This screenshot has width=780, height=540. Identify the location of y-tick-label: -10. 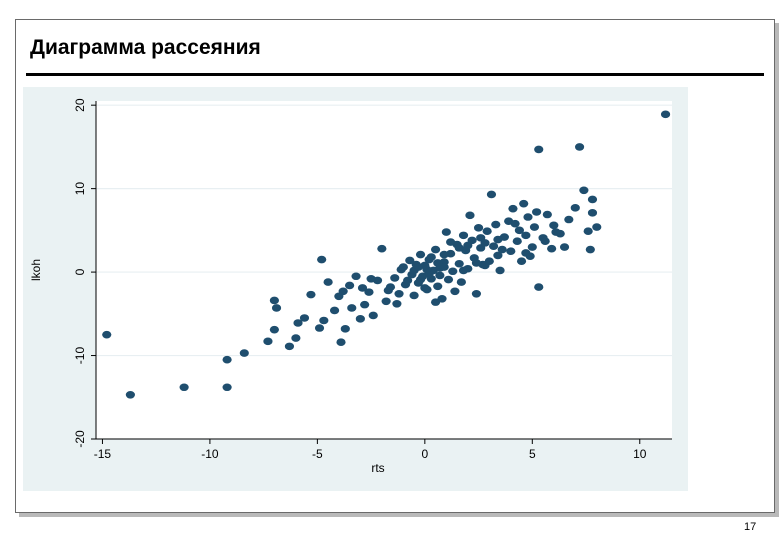
(80, 356).